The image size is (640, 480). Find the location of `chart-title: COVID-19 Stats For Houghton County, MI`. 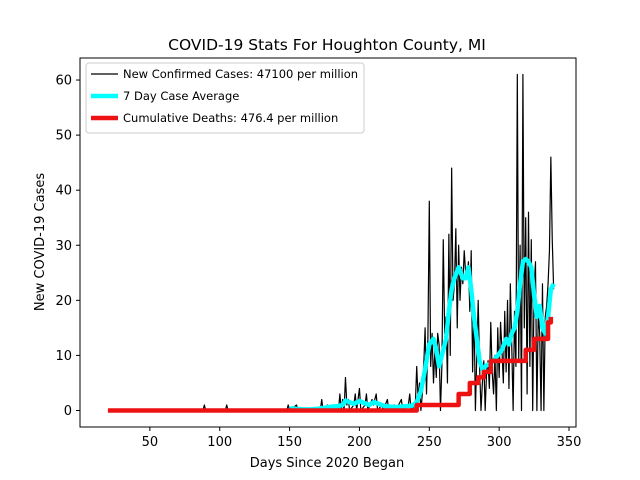

chart-title: COVID-19 Stats For Houghton County, MI is located at coordinates (327, 45).